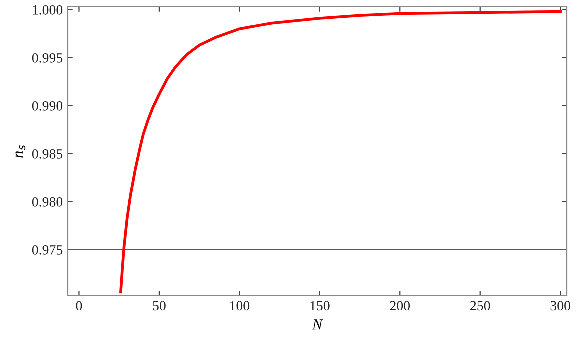 The width and height of the screenshot is (581, 346). I want to click on x-tick-label: 250, so click(480, 306).